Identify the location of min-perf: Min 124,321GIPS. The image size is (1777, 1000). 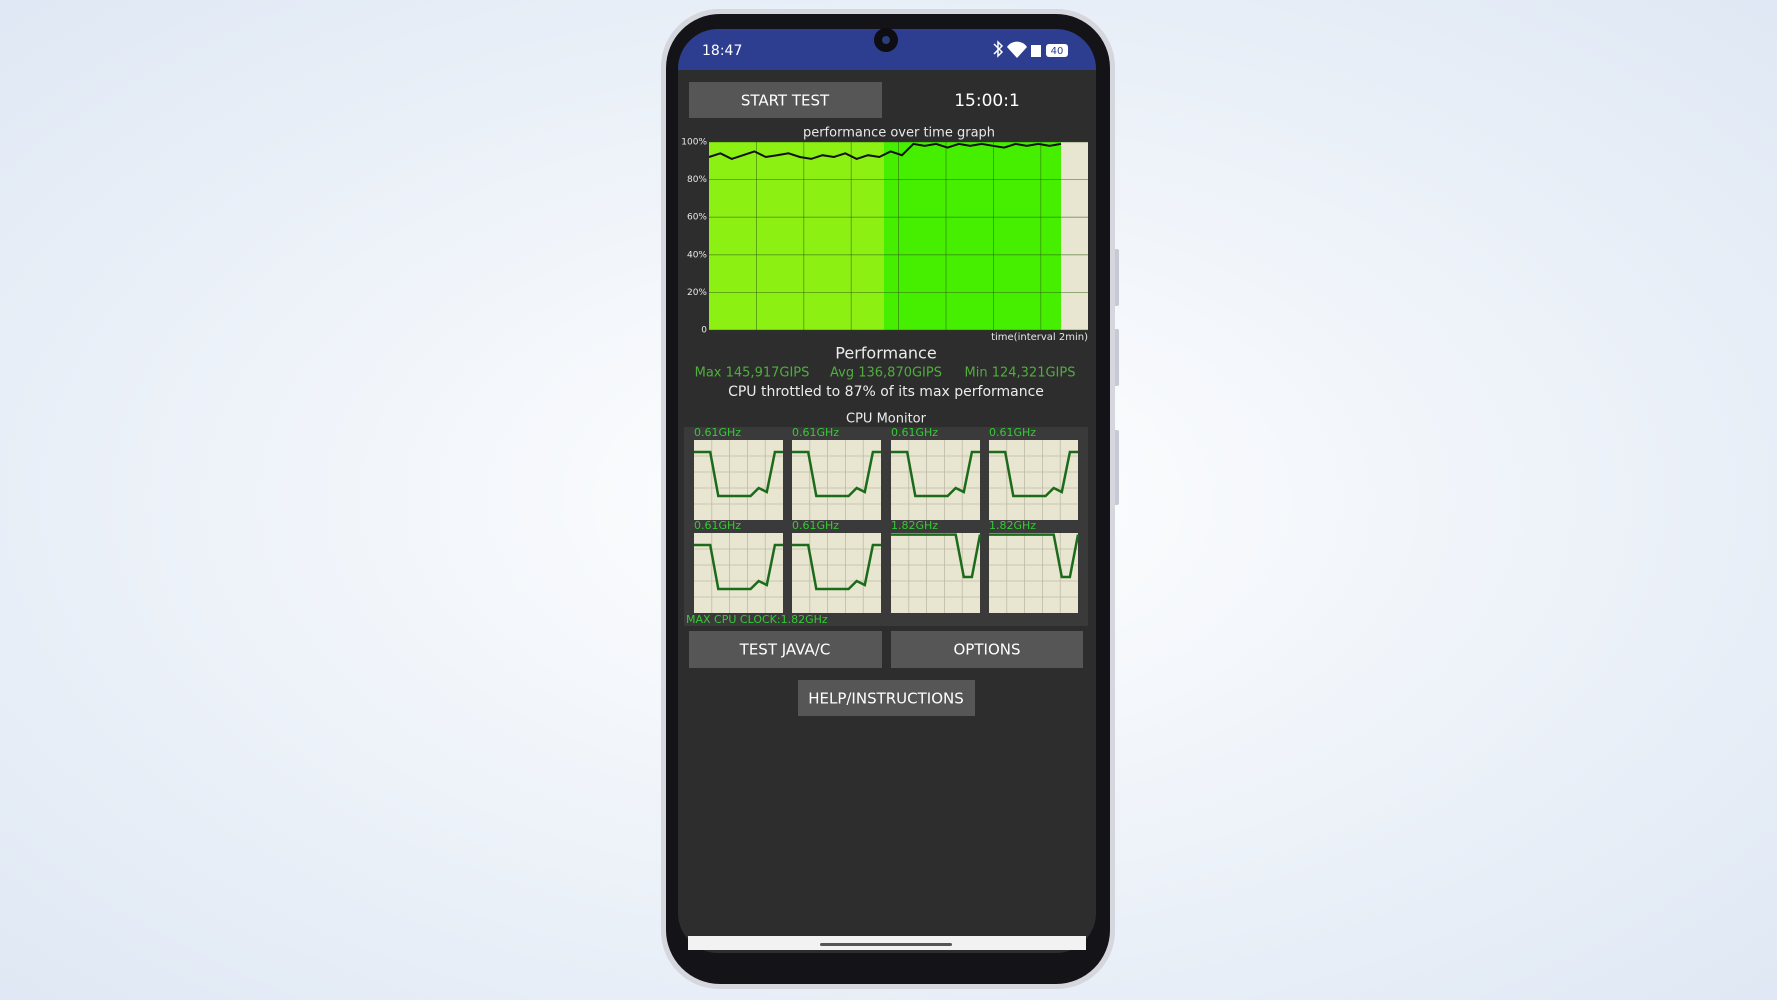
(1020, 373).